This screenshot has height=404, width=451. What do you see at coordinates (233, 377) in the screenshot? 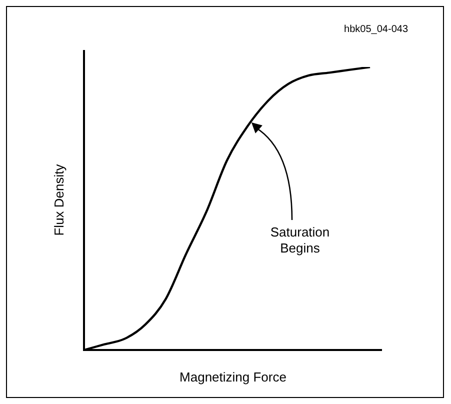
I see `x-axis-title: Magnetizing Force` at bounding box center [233, 377].